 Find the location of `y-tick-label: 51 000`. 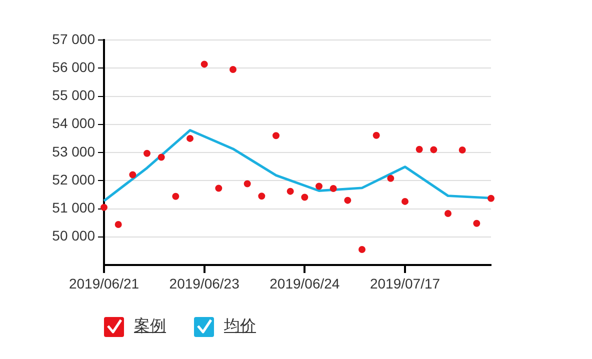

y-tick-label: 51 000 is located at coordinates (74, 208).